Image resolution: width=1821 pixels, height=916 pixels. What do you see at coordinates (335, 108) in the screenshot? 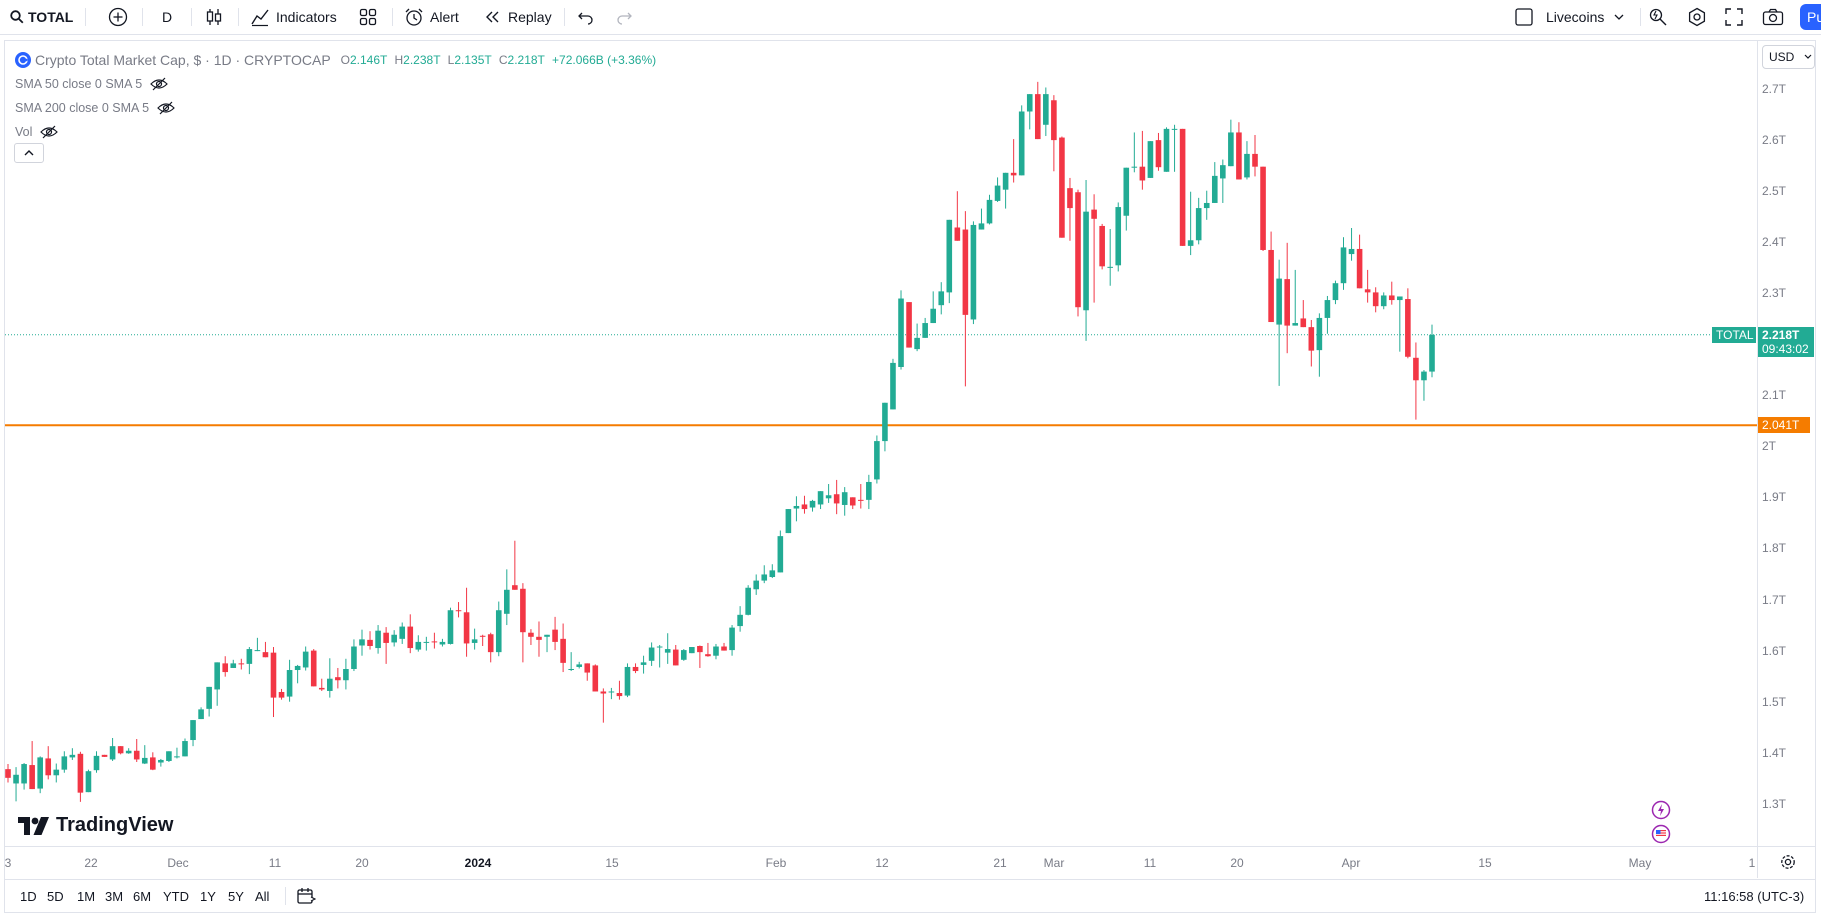
I see `sma200-legend: SMA 200 close 0 SMA 5` at bounding box center [335, 108].